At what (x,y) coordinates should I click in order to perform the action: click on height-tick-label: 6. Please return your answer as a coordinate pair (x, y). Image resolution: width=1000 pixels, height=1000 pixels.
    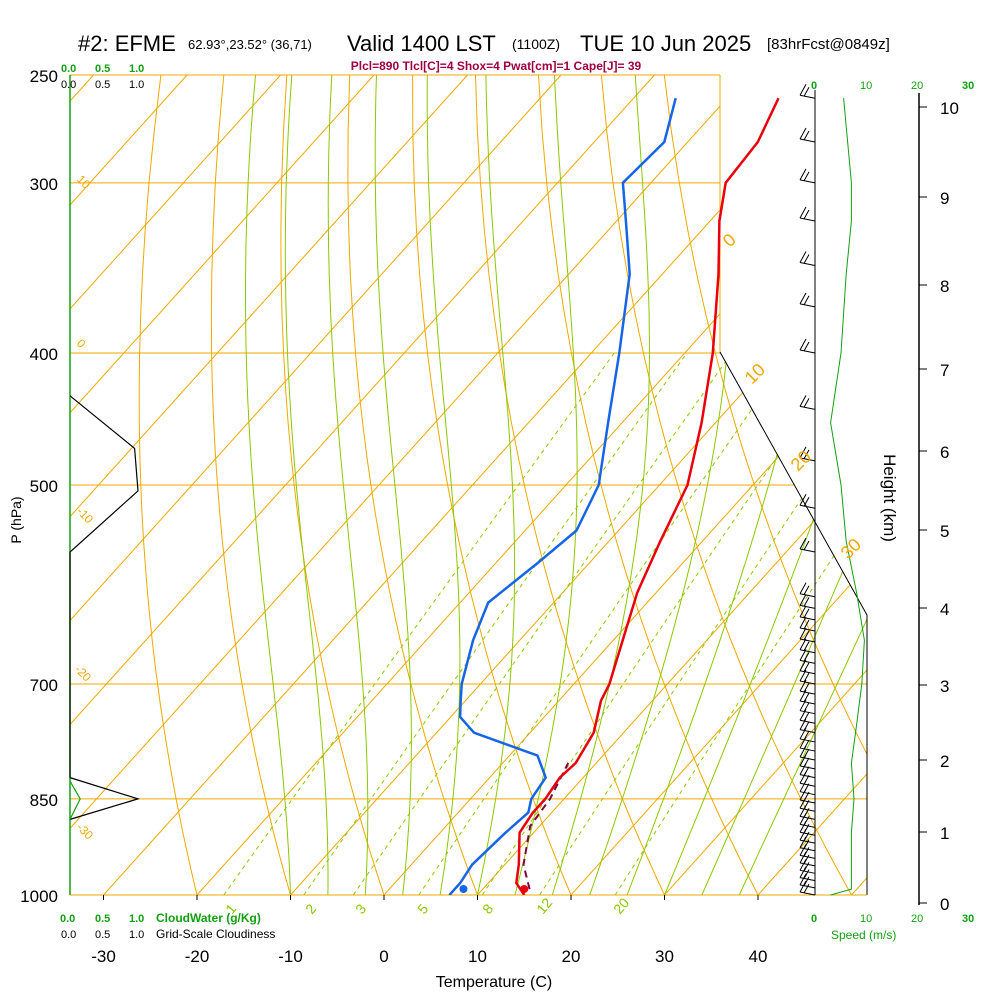
    Looking at the image, I should click on (944, 452).